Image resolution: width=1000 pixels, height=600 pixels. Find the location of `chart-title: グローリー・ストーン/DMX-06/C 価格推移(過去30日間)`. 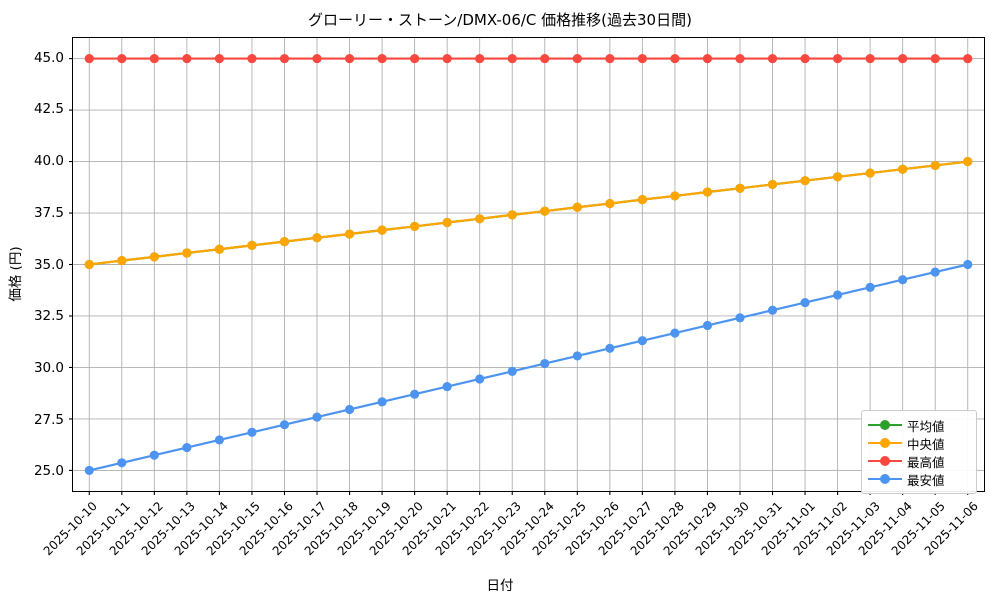

chart-title: グローリー・ストーン/DMX-06/C 価格推移(過去30日間) is located at coordinates (500, 20).